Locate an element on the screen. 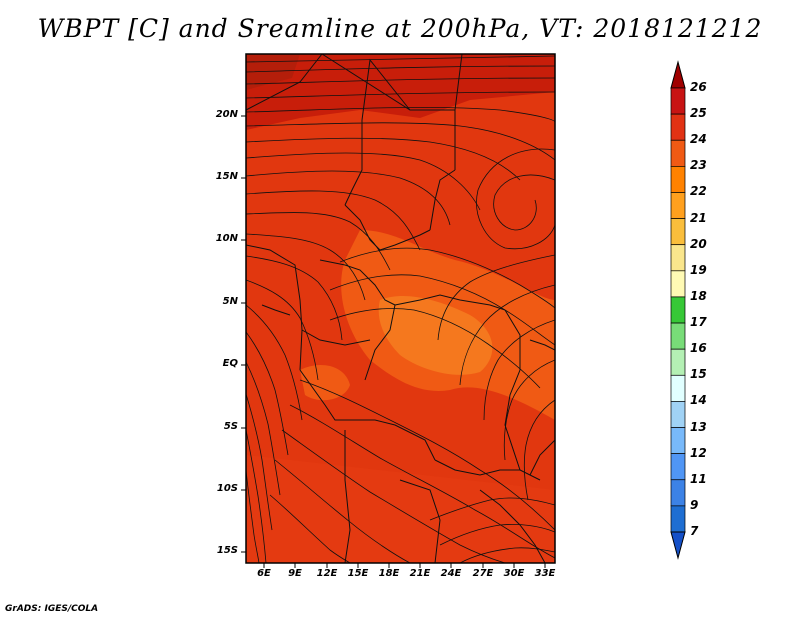 This screenshot has height=618, width=800. field-darker-corner is located at coordinates (273, 72).